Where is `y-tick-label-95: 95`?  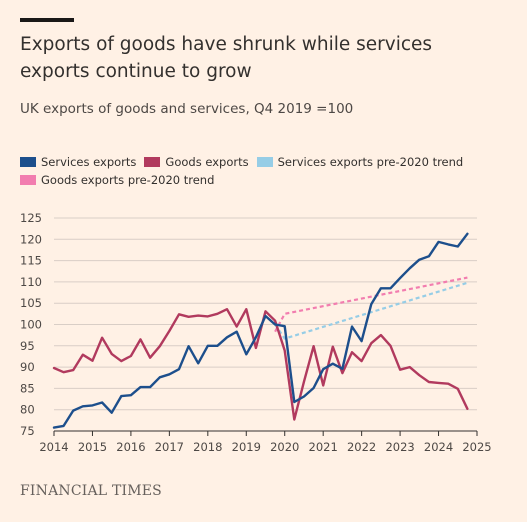 y-tick-label-95: 95 is located at coordinates (27, 346).